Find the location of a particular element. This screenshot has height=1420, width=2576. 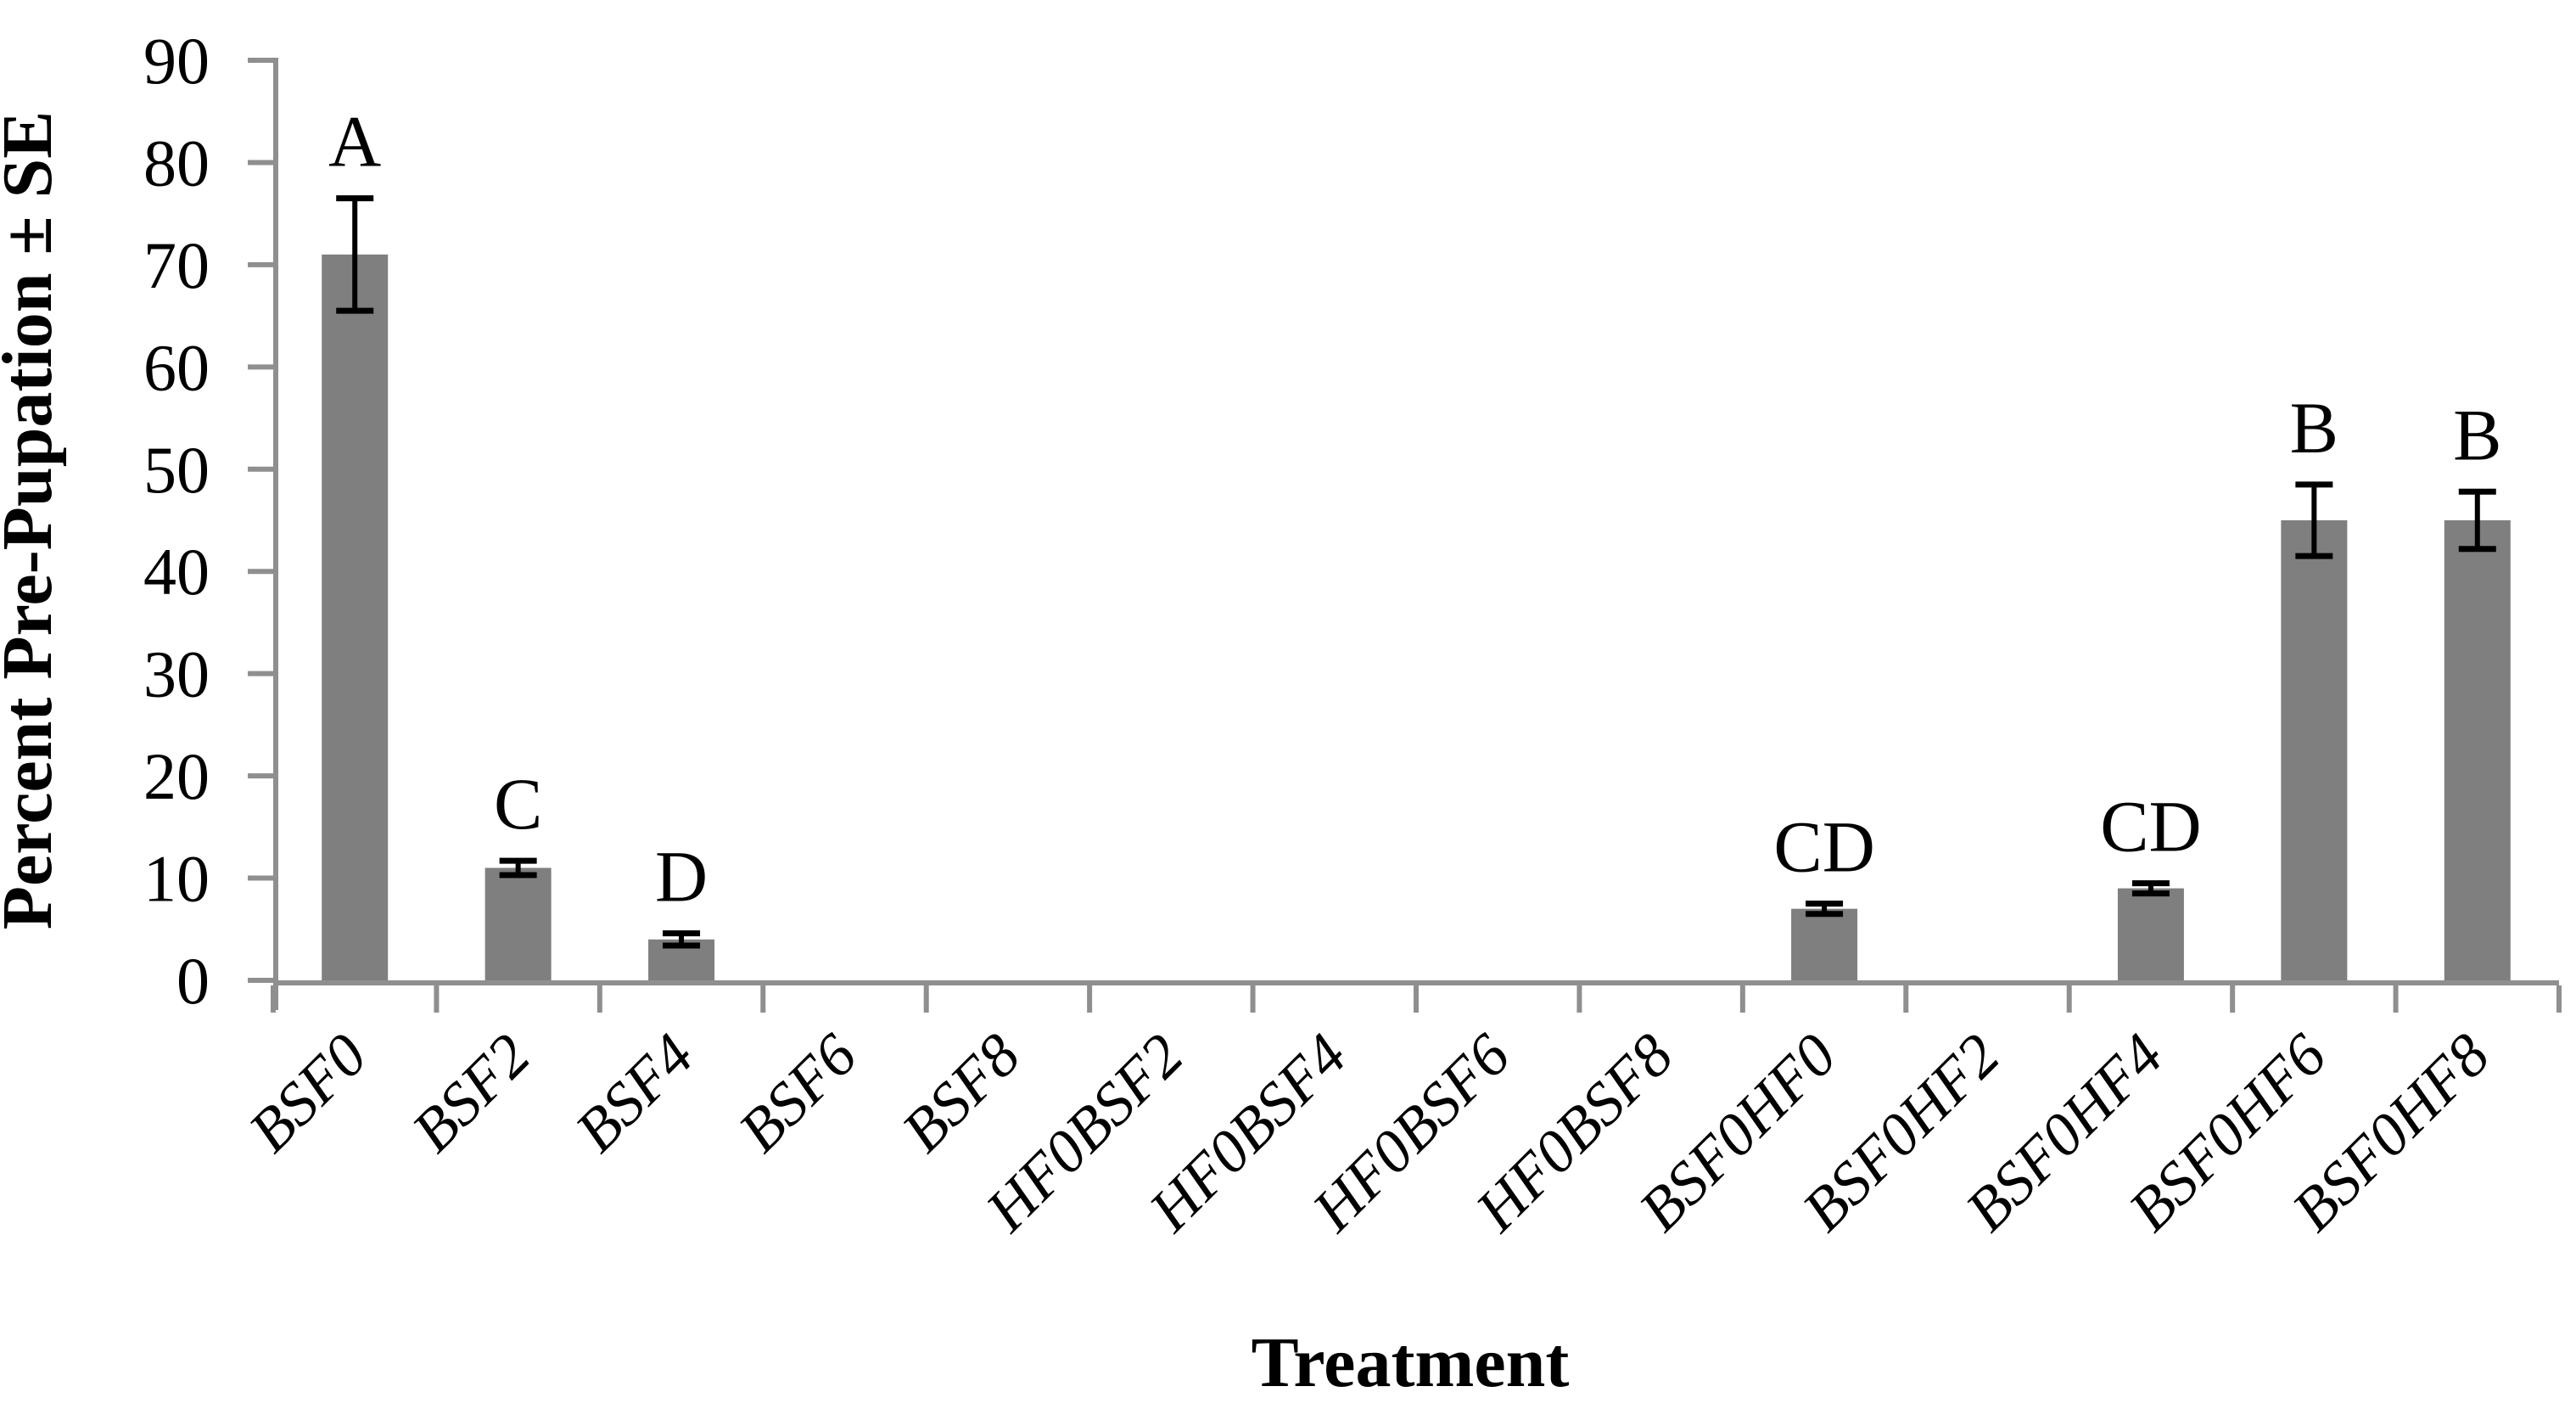

significance-letter: C is located at coordinates (518, 804).